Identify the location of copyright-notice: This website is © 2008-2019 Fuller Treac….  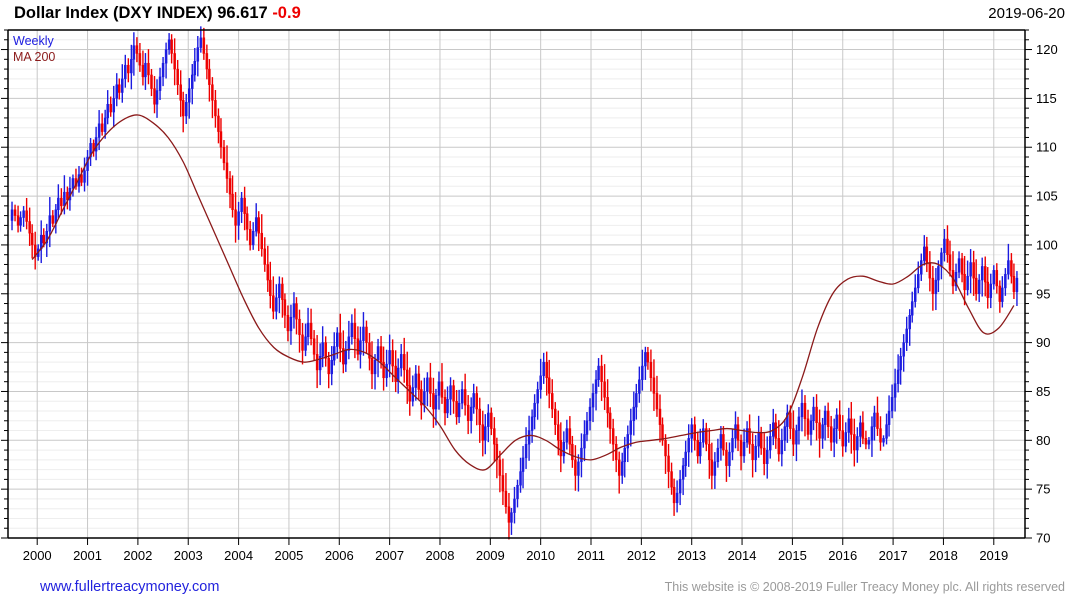
(864, 587).